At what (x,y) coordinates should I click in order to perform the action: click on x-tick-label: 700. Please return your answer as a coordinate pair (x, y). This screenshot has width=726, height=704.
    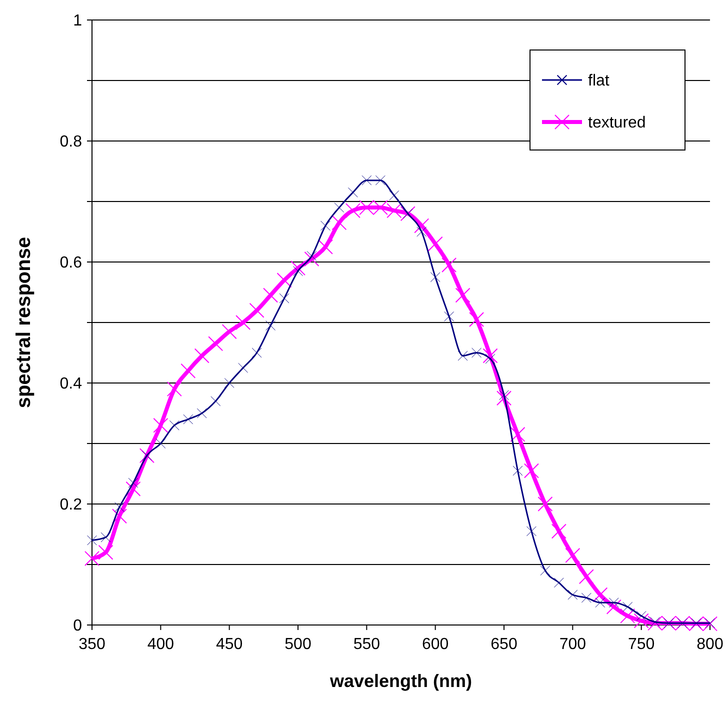
    Looking at the image, I should click on (572, 644).